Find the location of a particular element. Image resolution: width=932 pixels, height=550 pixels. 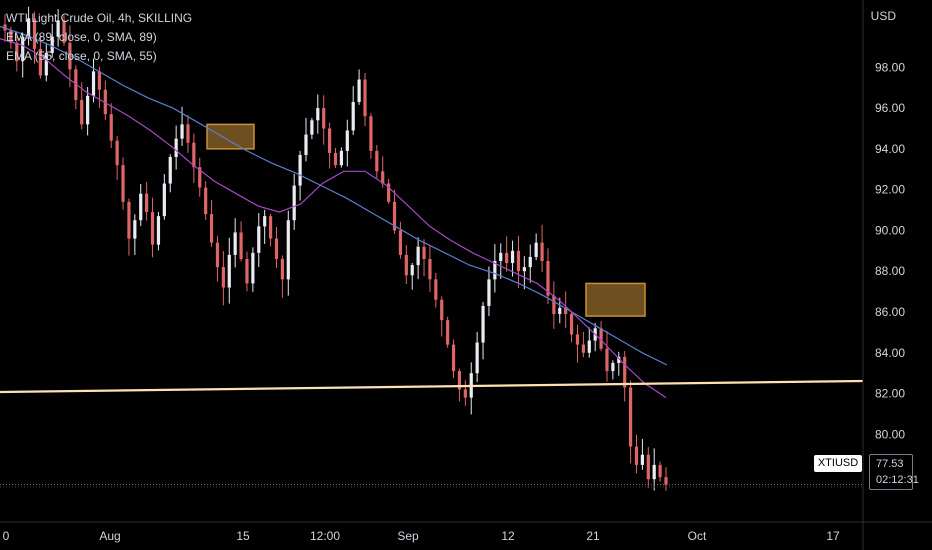

support-trendline is located at coordinates (432, 386).